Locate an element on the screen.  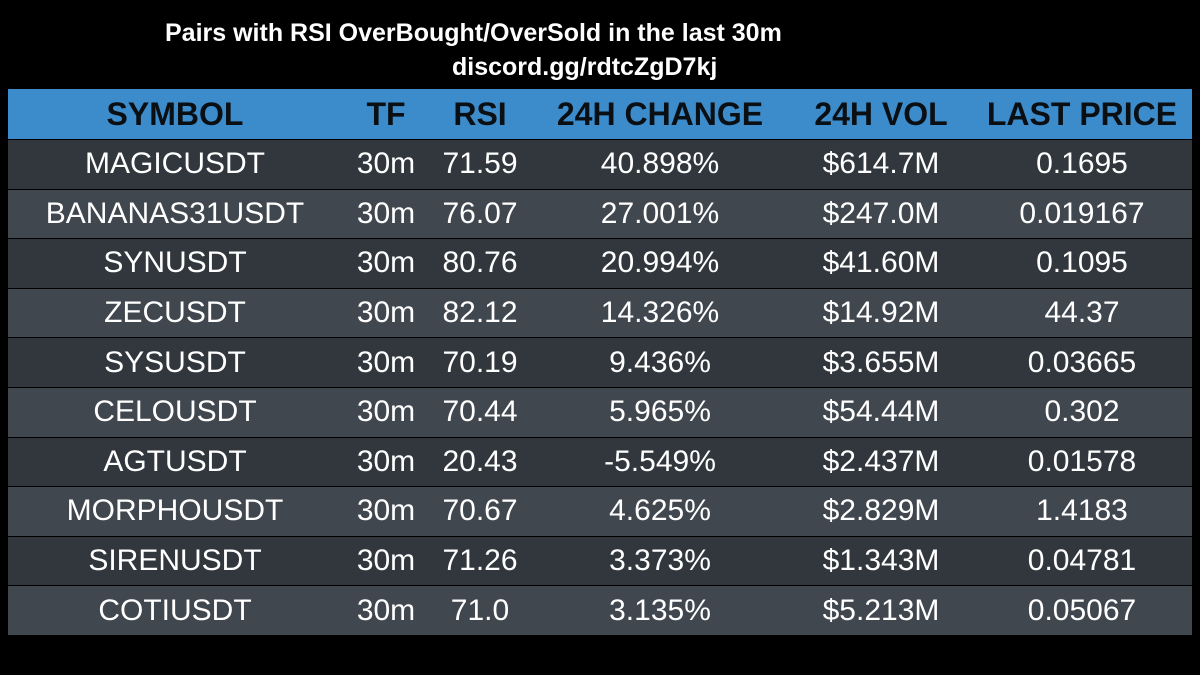
cell-symbol: COTIUSDT is located at coordinates (175, 610).